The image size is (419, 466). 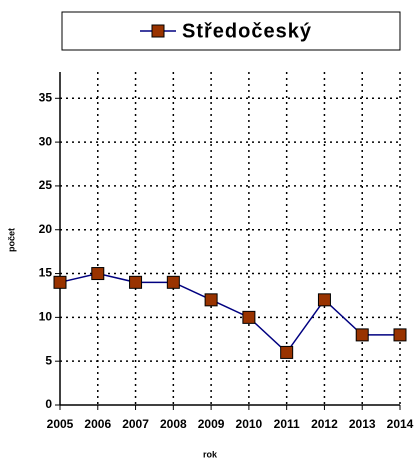 I want to click on y-tick-label: 30, so click(x=46, y=141).